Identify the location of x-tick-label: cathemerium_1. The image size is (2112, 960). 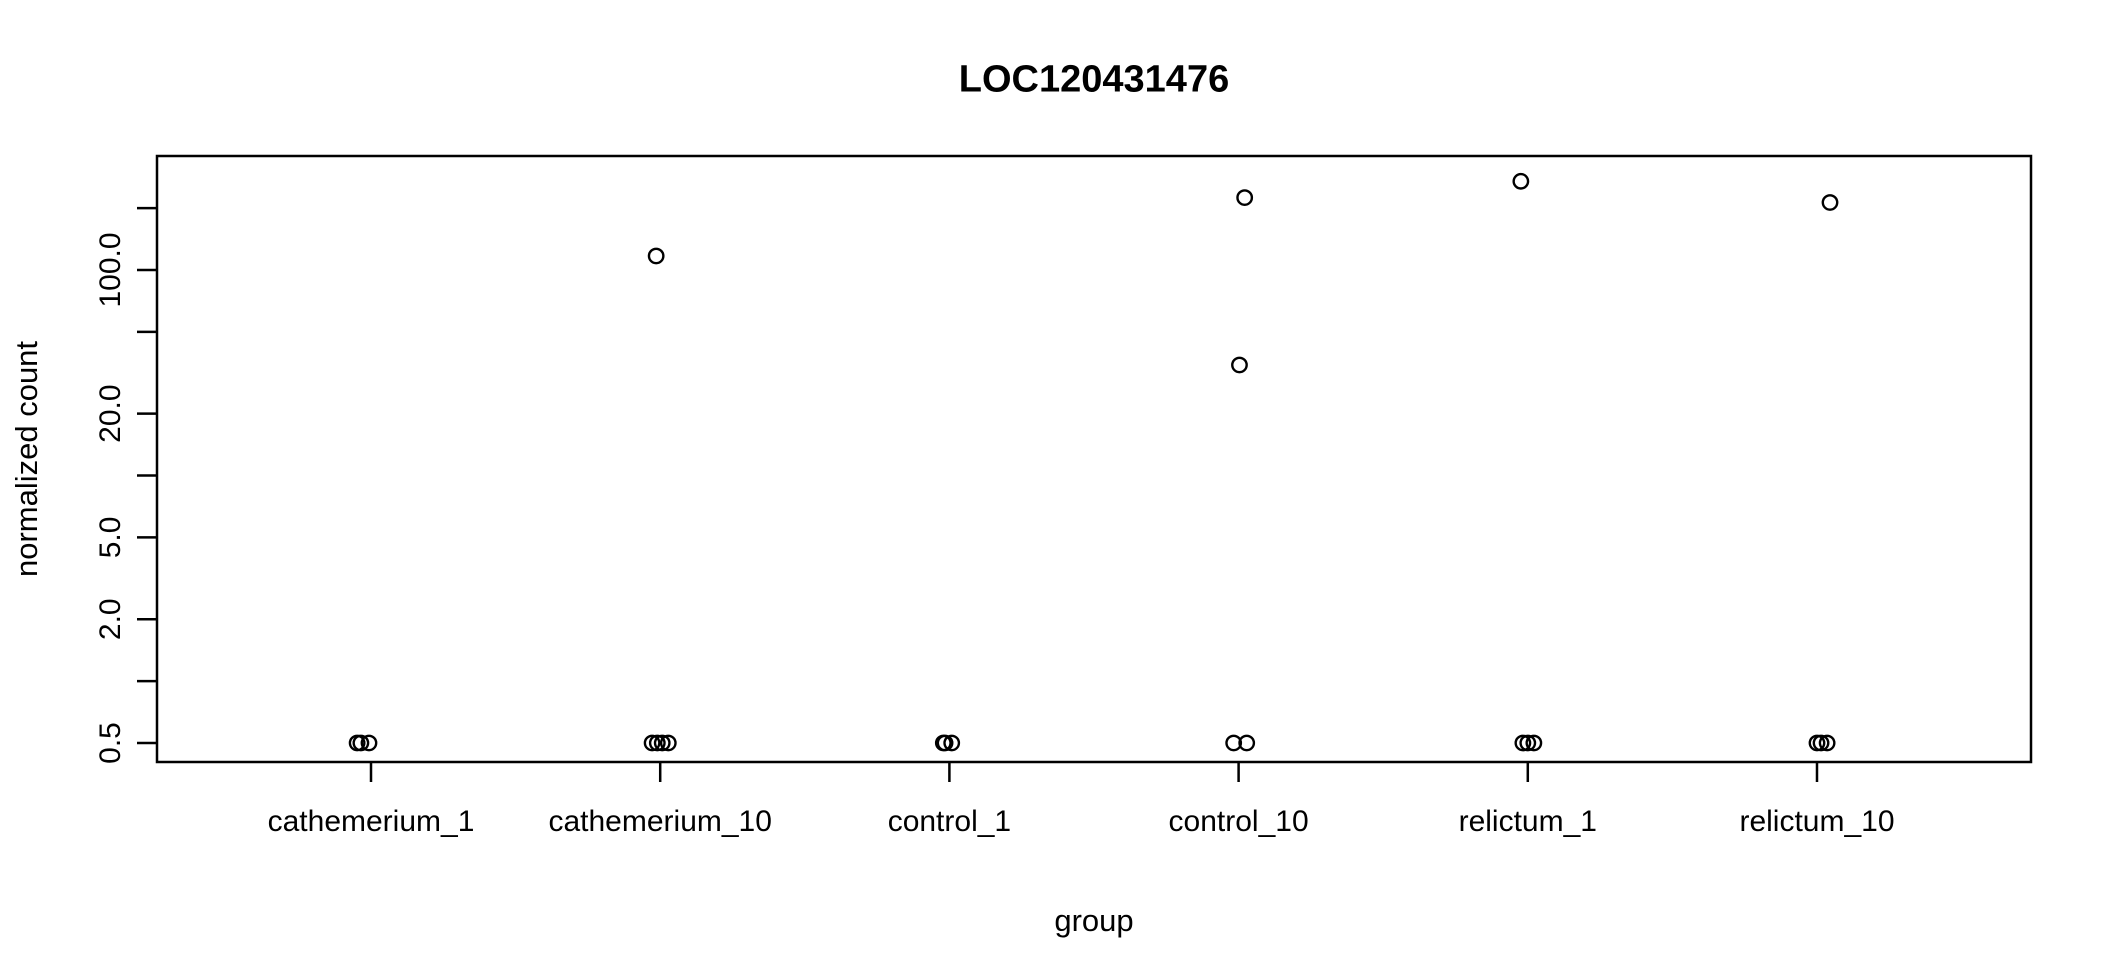
(371, 821).